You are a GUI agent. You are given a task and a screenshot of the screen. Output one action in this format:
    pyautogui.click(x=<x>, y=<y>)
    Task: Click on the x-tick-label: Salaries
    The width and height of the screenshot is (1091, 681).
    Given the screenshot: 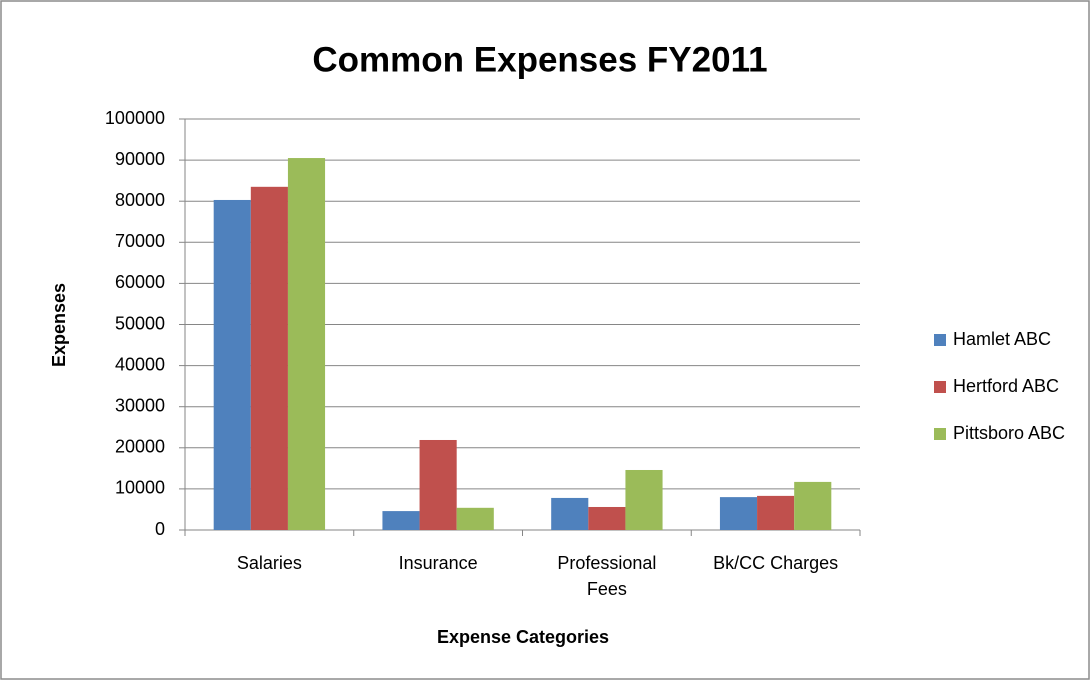 What is the action you would take?
    pyautogui.click(x=269, y=563)
    